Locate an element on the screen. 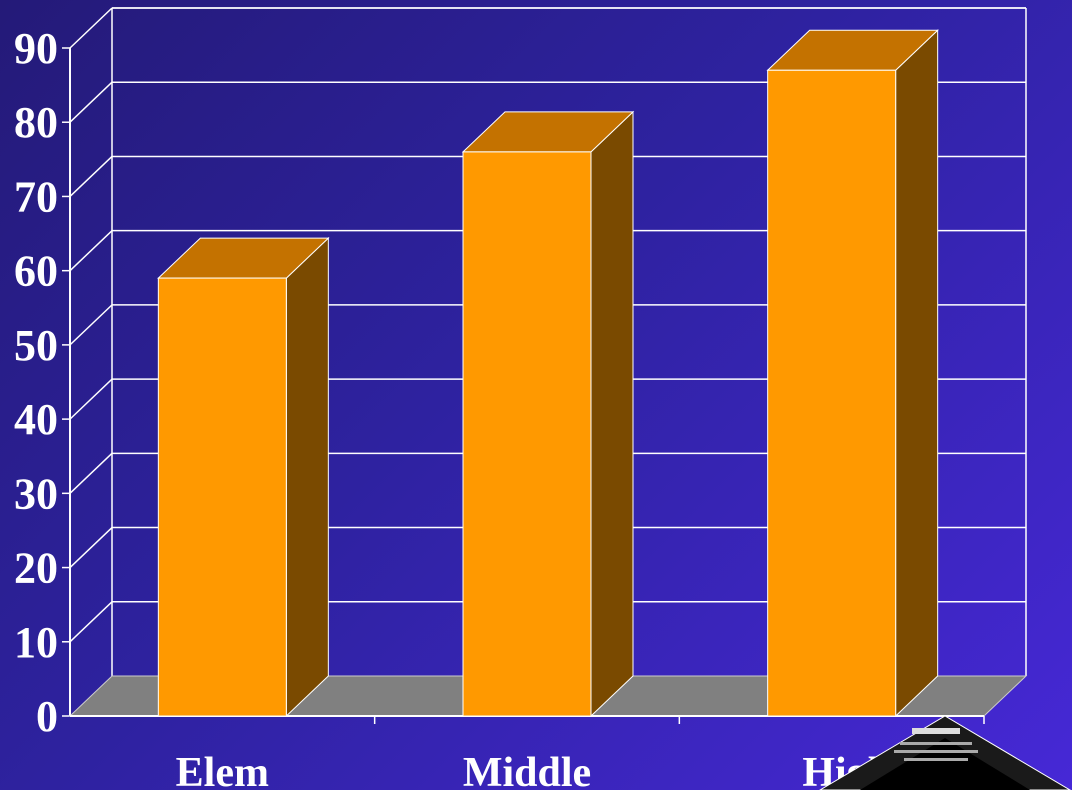  y-tick-label: 90 is located at coordinates (36, 48).